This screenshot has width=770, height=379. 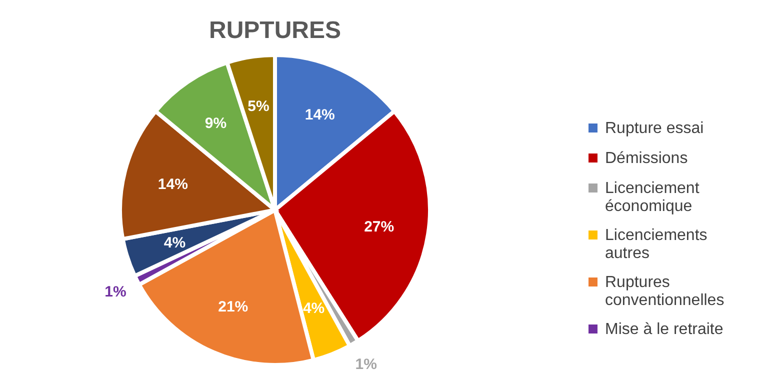 I want to click on chart-title: RUPTURES, so click(x=275, y=30).